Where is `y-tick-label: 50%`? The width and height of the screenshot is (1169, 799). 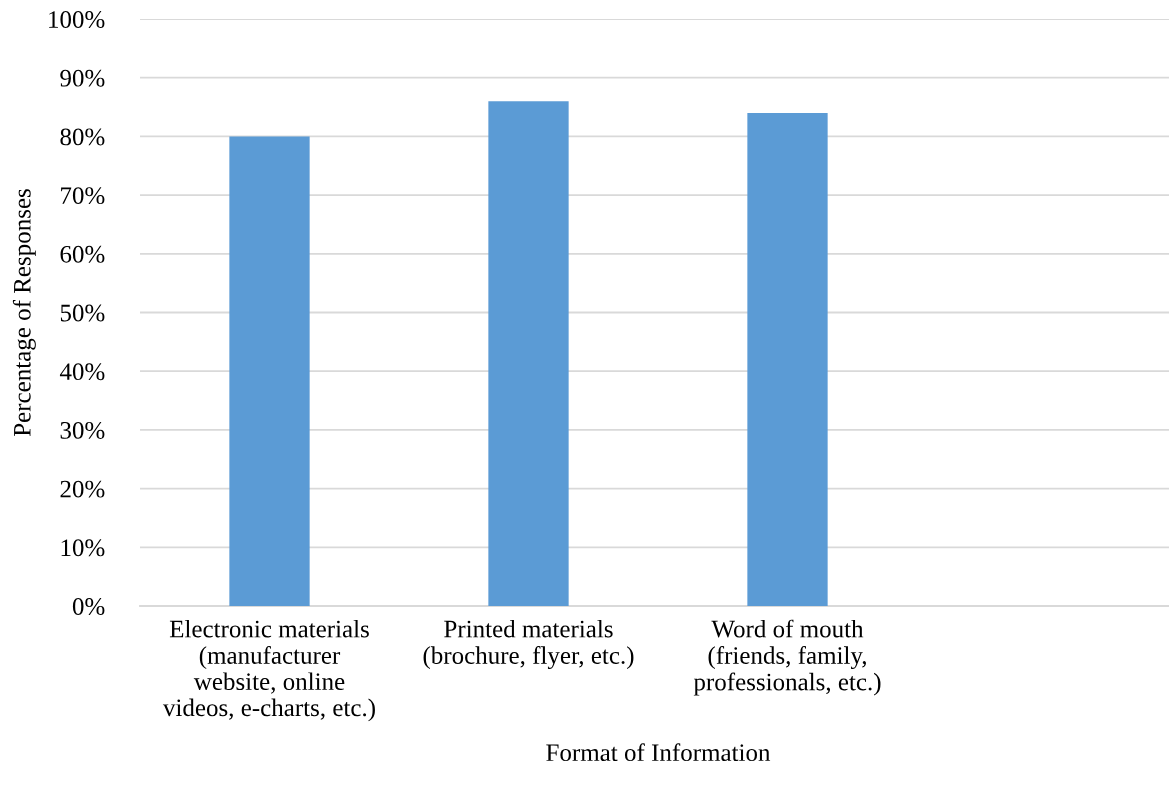
y-tick-label: 50% is located at coordinates (82, 313).